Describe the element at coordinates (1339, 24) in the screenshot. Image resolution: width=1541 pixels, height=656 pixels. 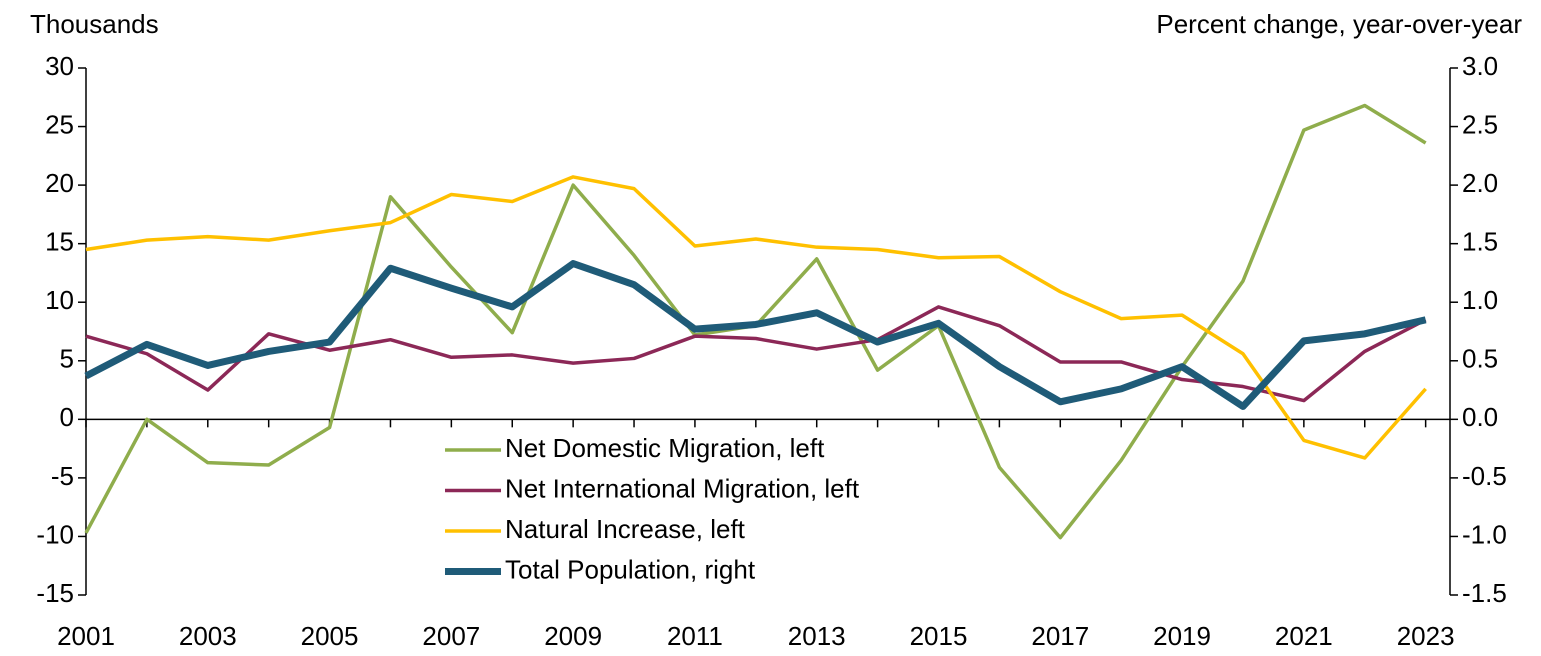
I see `y2-axis-label: Percent change, year-over-year` at that location.